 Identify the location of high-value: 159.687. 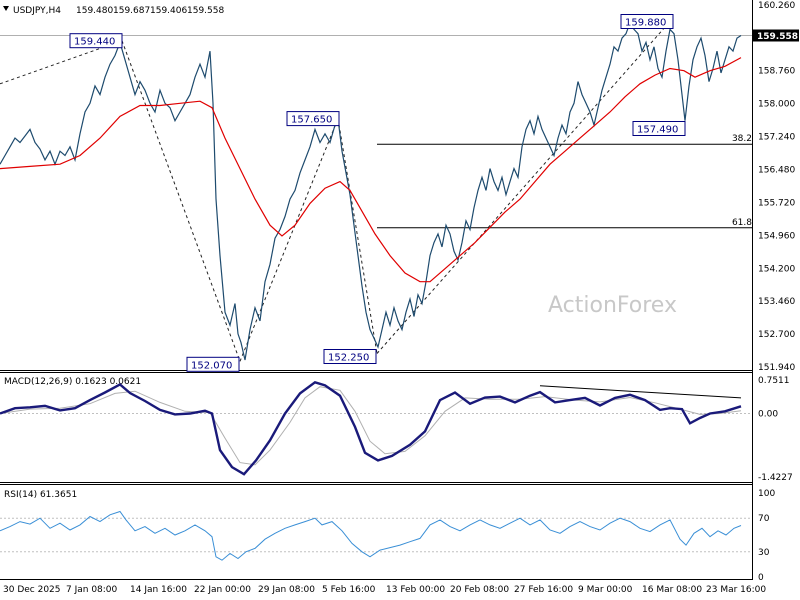
(131, 11).